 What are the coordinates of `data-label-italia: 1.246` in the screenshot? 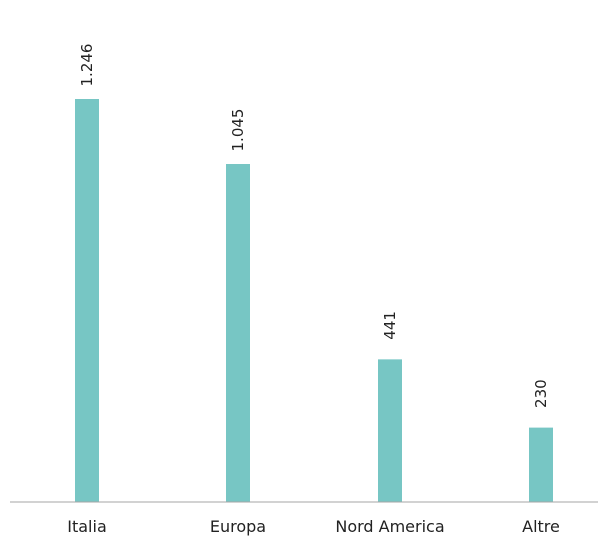 It's located at (87, 65).